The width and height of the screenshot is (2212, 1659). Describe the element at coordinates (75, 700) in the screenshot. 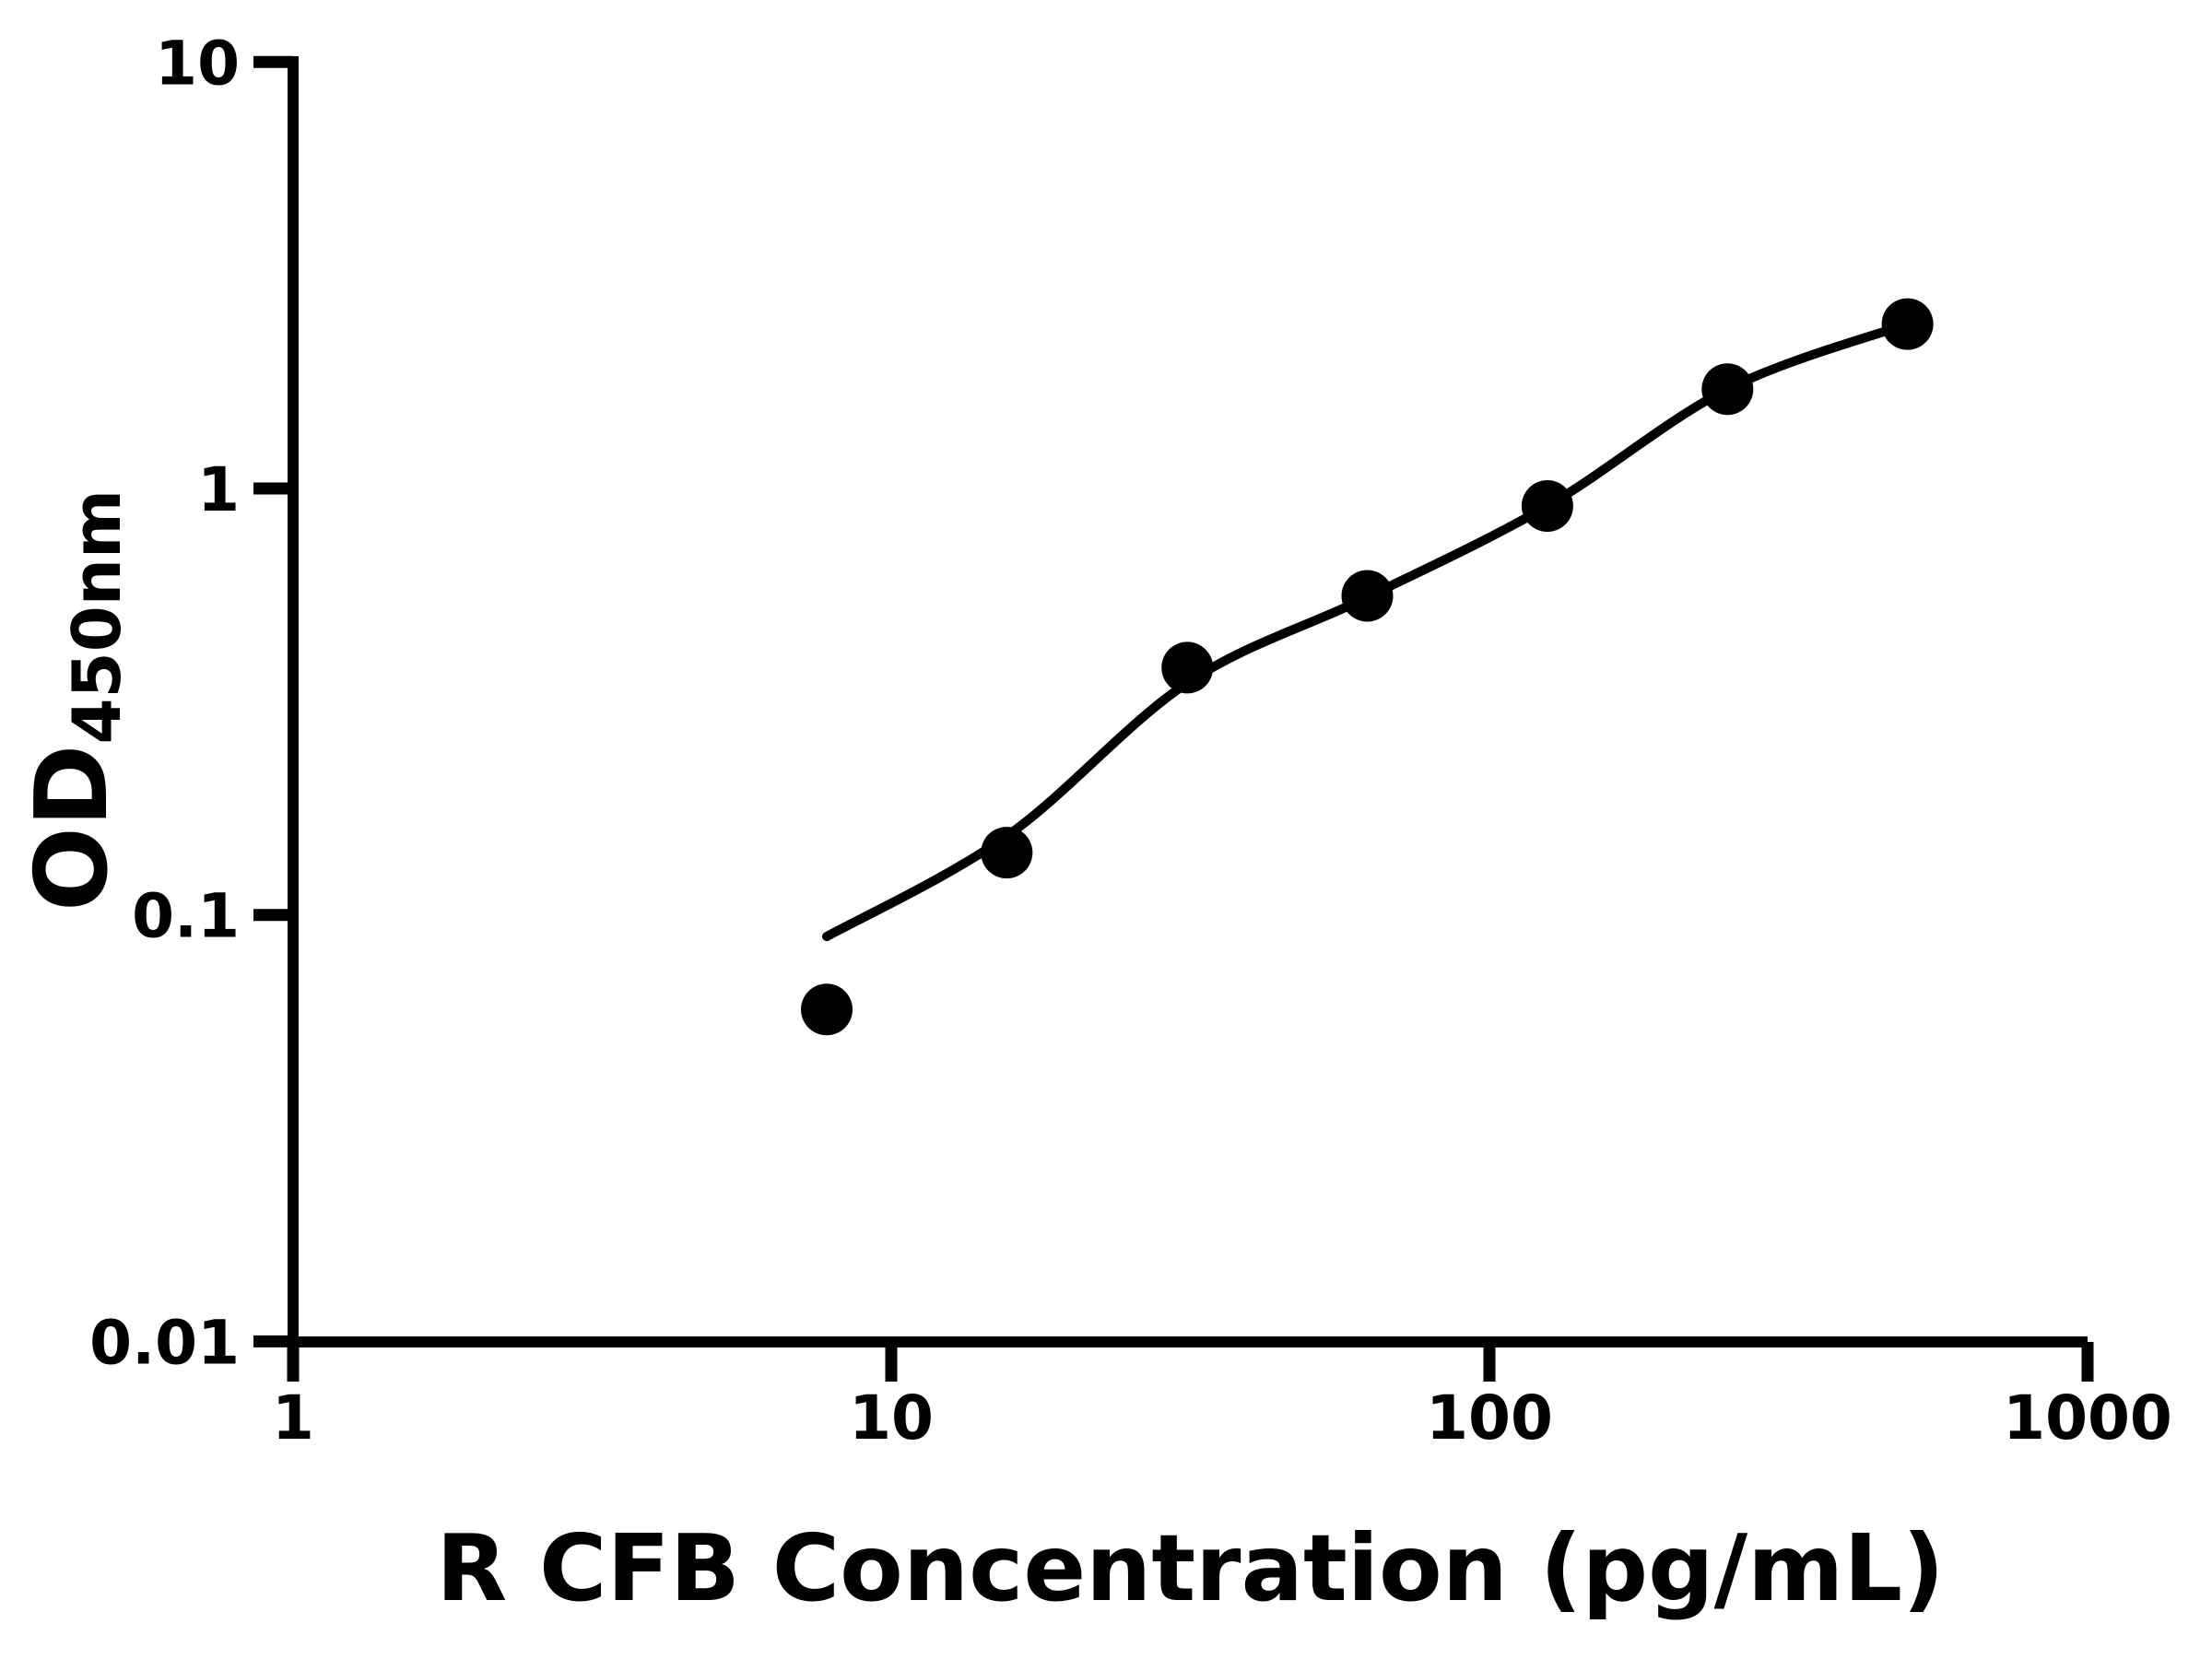

I see `y-axis-title: OD450nm` at that location.